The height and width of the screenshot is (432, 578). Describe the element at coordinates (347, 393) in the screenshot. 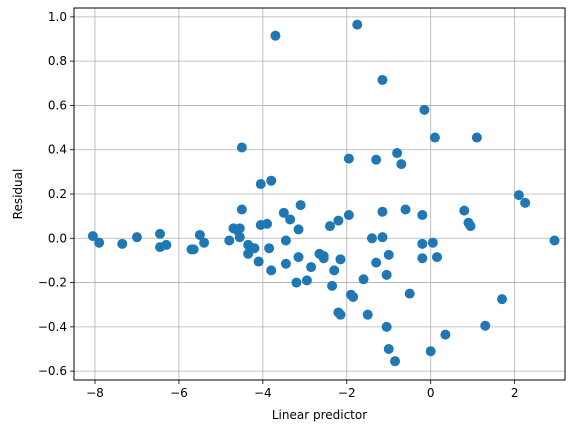

I see `x-tick-label: −2` at that location.